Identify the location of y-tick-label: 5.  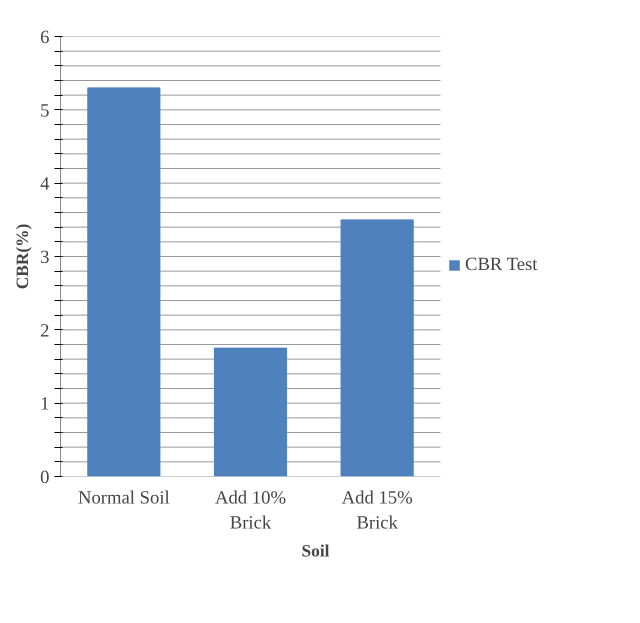
(45, 111).